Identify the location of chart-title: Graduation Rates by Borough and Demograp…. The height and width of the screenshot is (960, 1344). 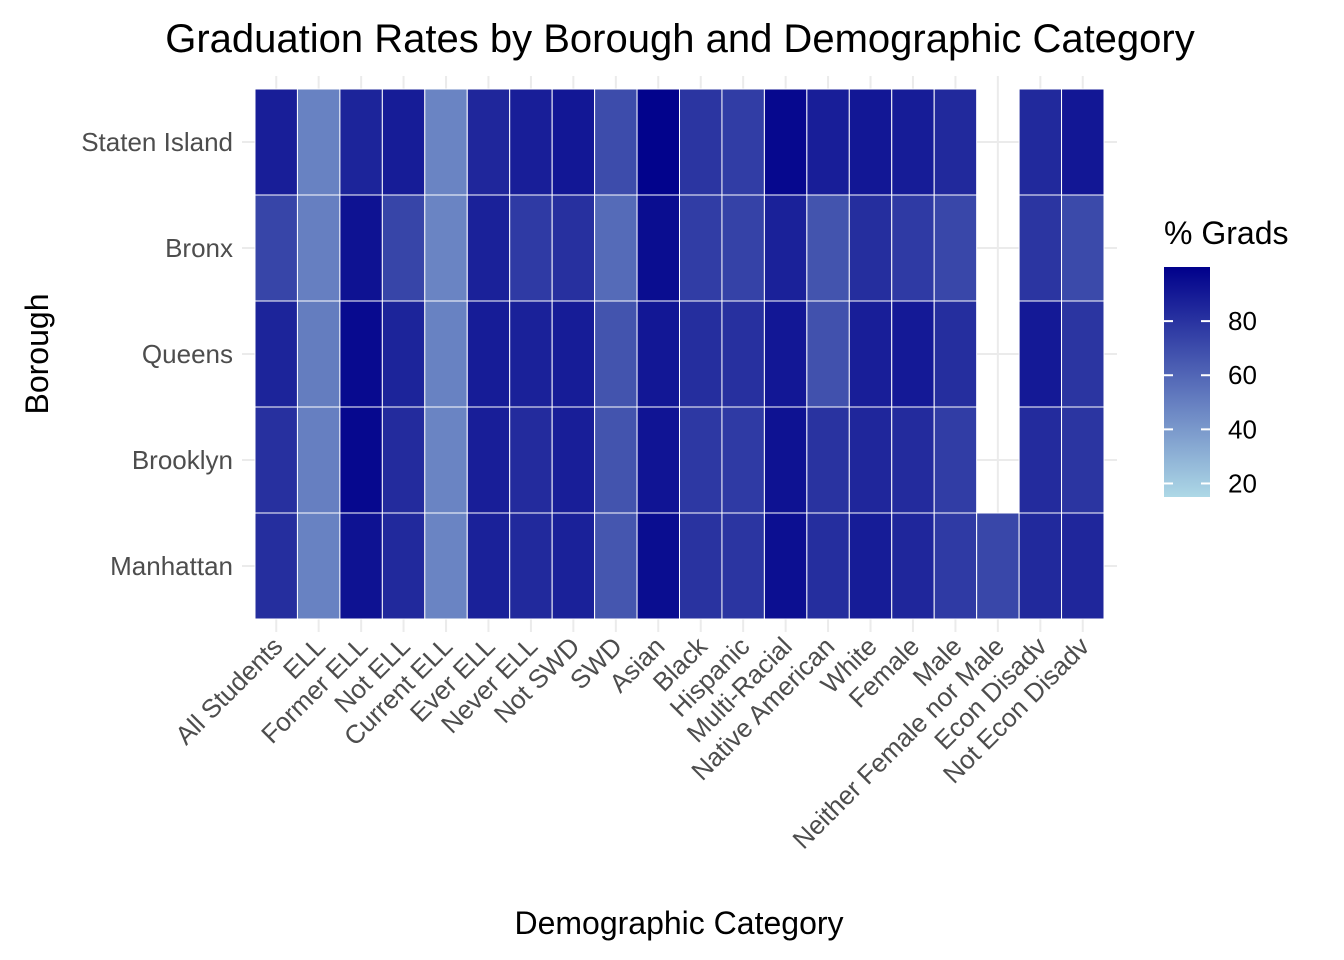
(680, 39).